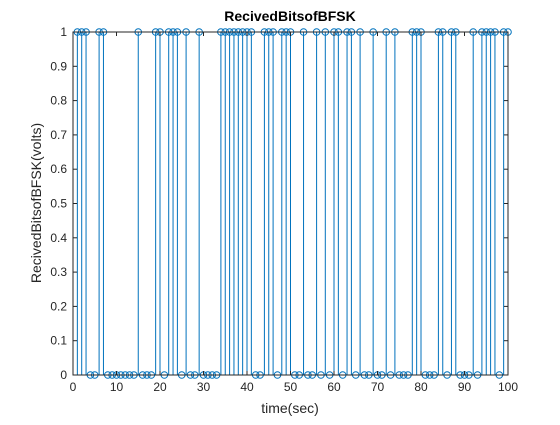 This screenshot has width=560, height=425. What do you see at coordinates (290, 408) in the screenshot?
I see `x-axis-label: time(sec)` at bounding box center [290, 408].